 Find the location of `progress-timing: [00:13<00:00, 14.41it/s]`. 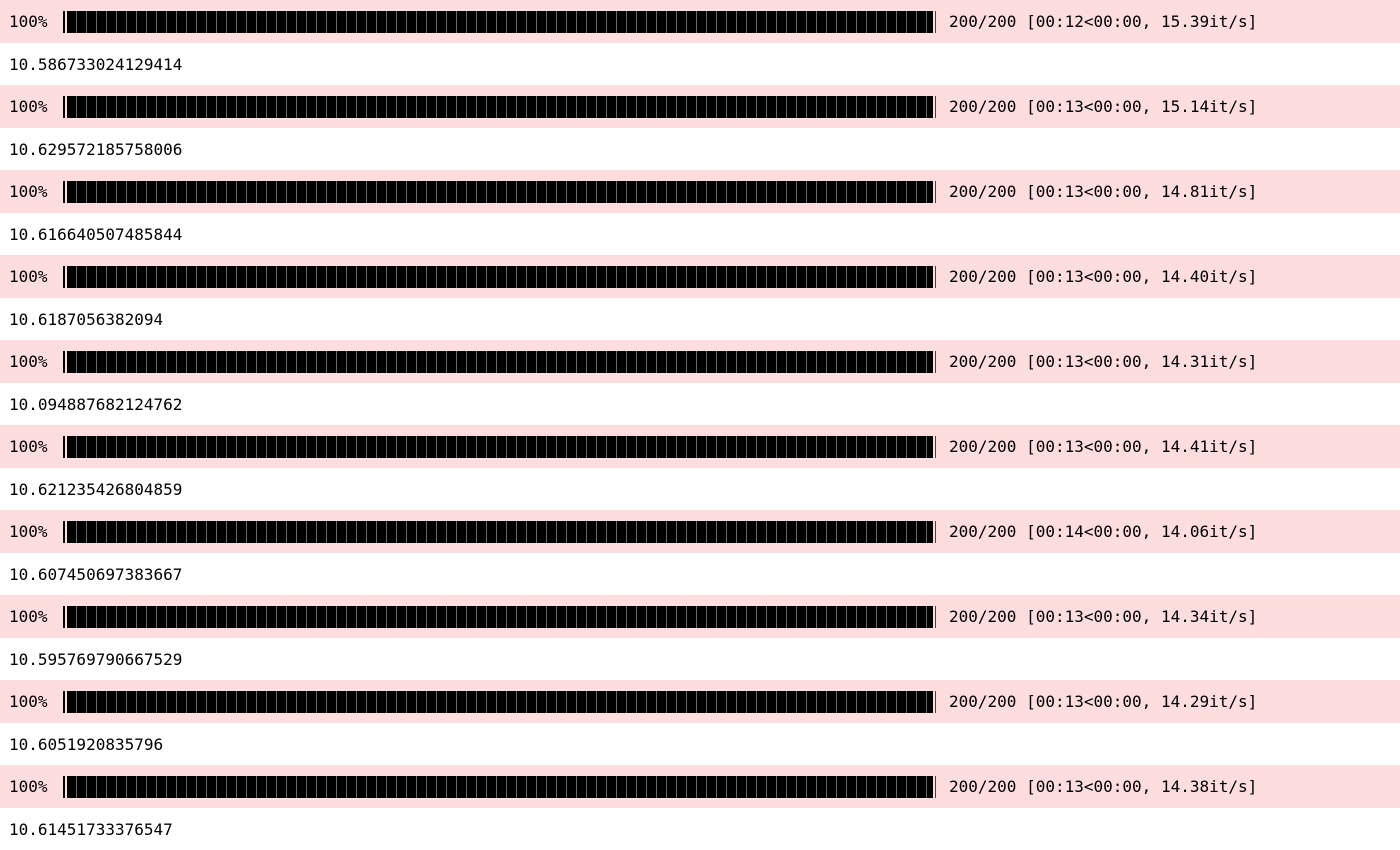

progress-timing: [00:13<00:00, 14.41it/s] is located at coordinates (1142, 446).